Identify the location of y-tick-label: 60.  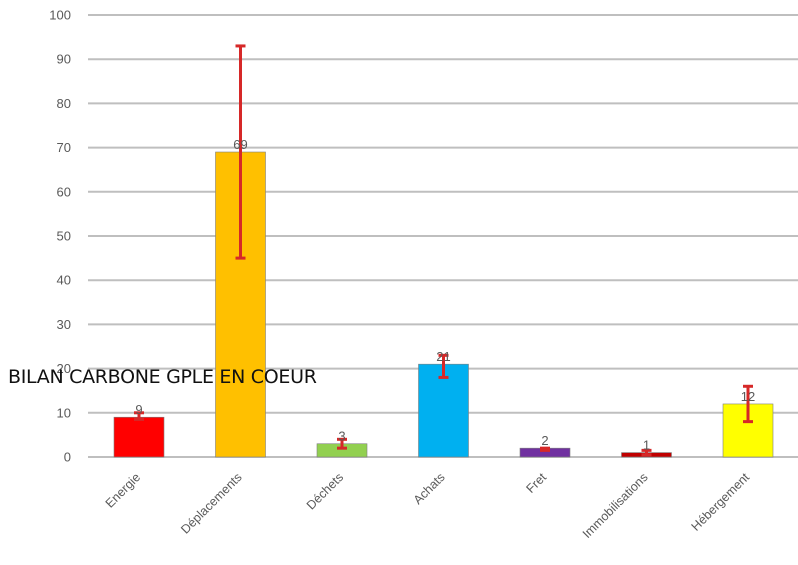
(64, 191).